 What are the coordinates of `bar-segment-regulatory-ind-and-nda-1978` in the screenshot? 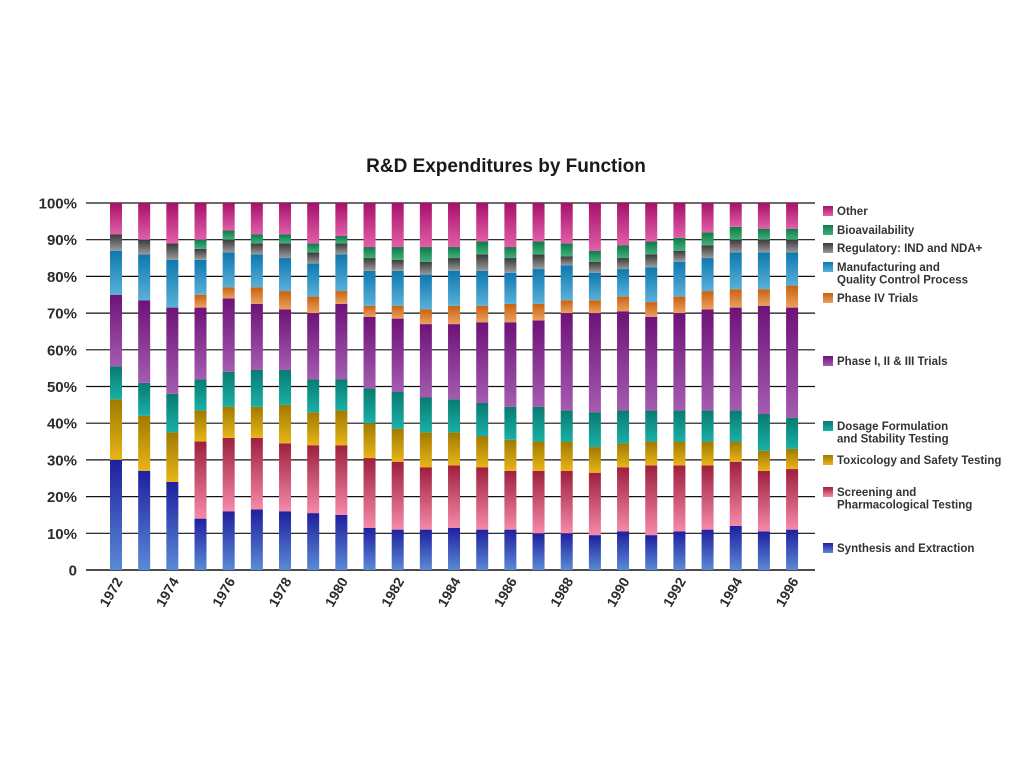 It's located at (285, 251).